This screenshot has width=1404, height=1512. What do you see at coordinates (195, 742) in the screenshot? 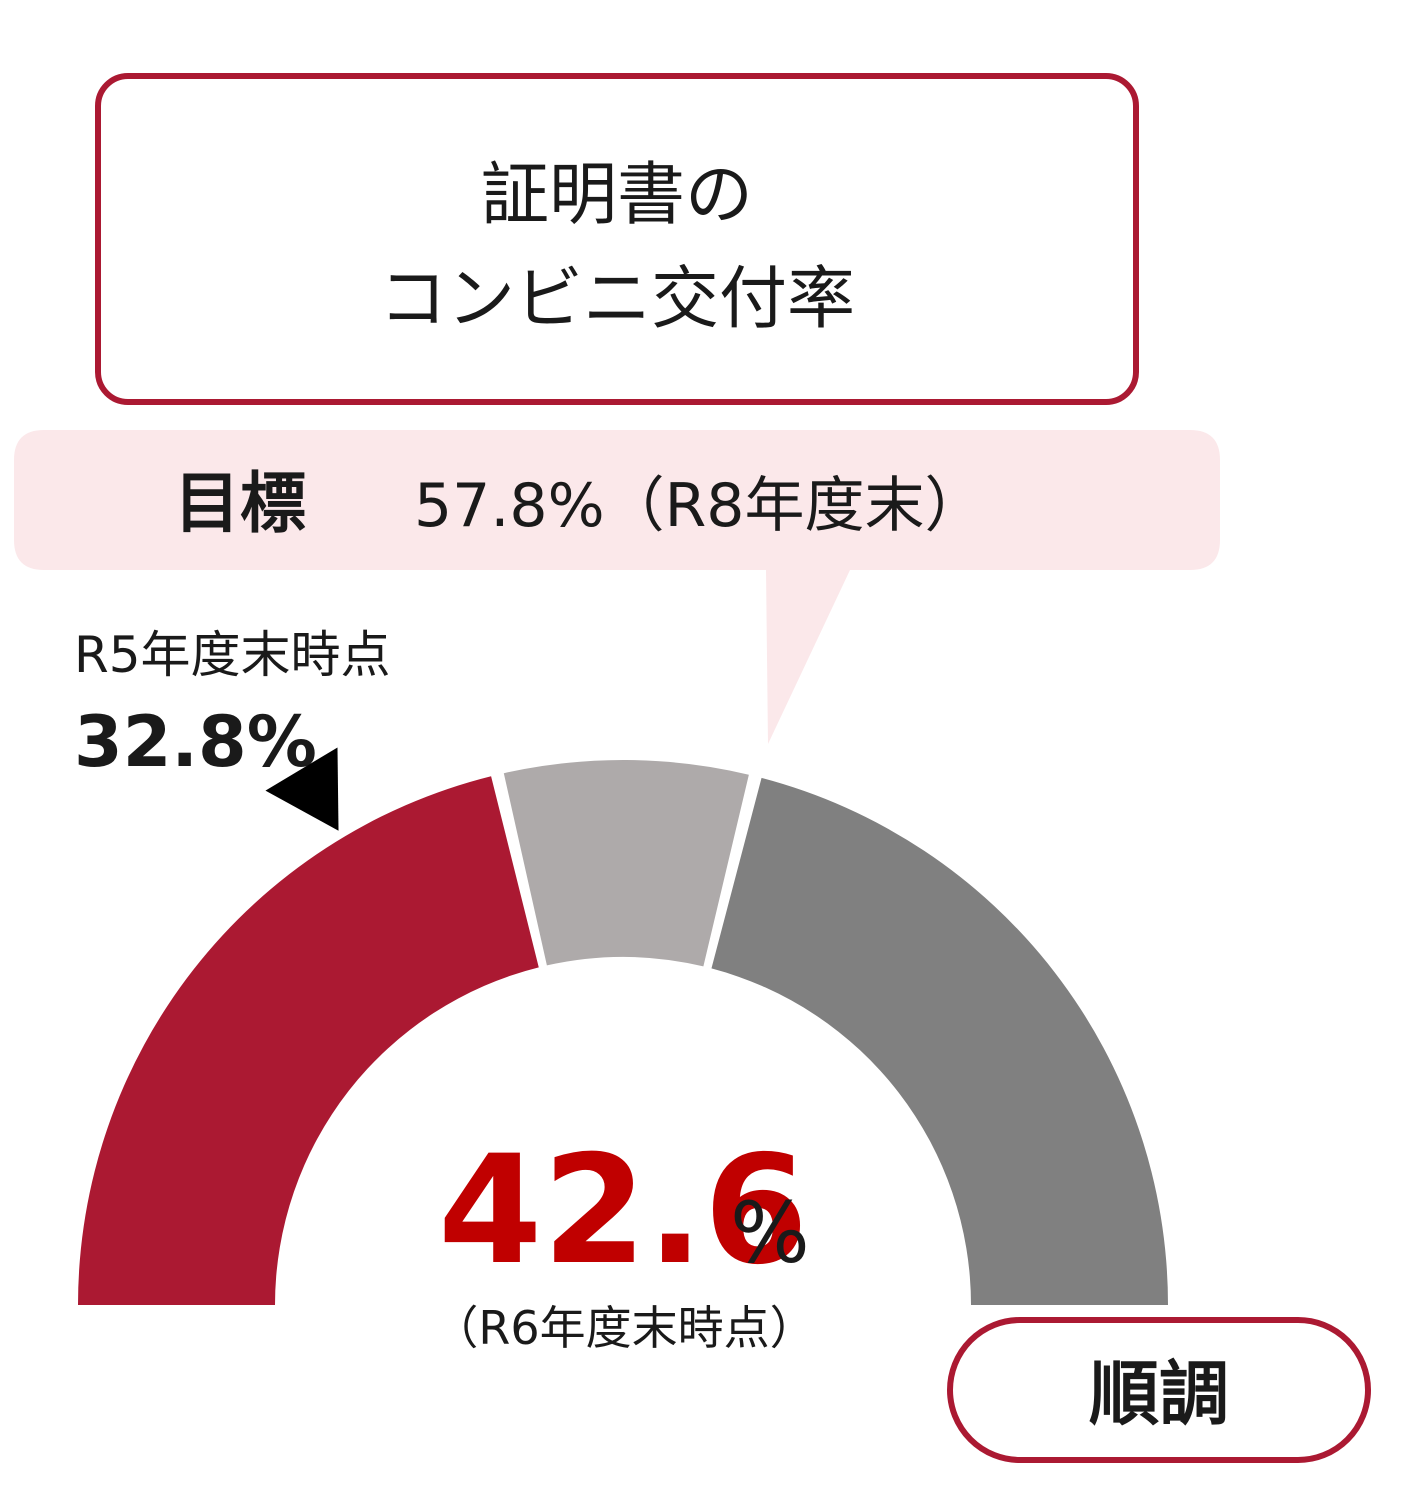
I see `previous-value: 32.8%` at bounding box center [195, 742].